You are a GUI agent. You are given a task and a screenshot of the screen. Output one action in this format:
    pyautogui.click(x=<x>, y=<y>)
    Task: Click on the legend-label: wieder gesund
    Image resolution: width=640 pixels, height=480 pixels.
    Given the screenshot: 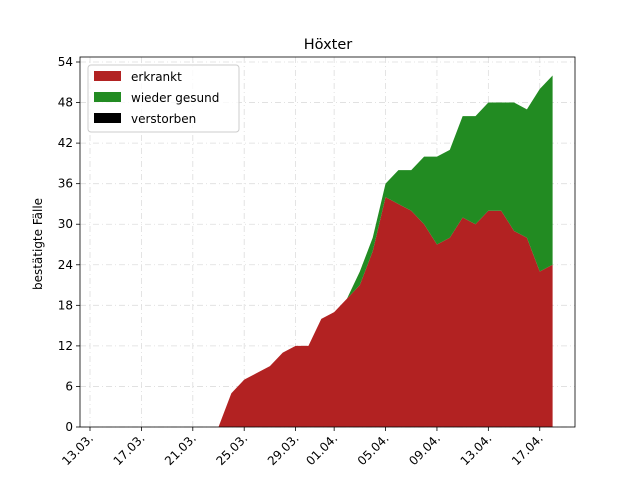 What is the action you would take?
    pyautogui.click(x=175, y=98)
    